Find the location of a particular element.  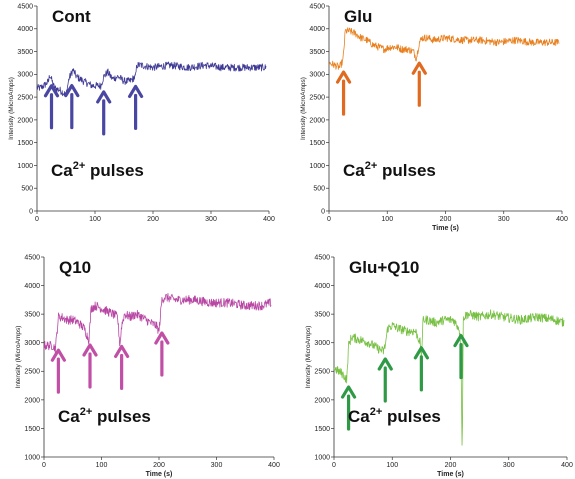

panel-title: Cont is located at coordinates (71, 16).